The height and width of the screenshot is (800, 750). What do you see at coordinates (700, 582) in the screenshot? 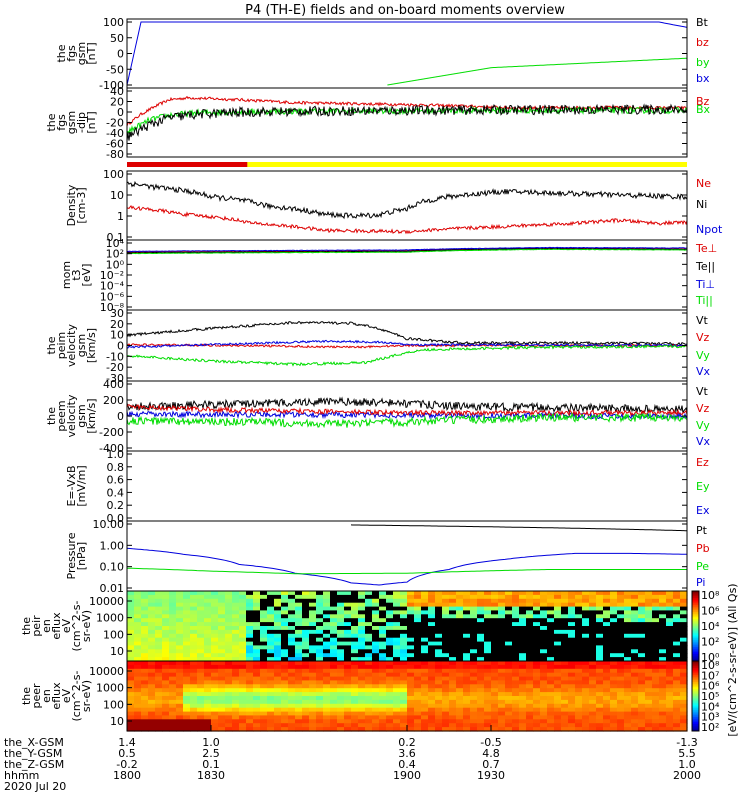
I see `legend-label: Pi` at bounding box center [700, 582].